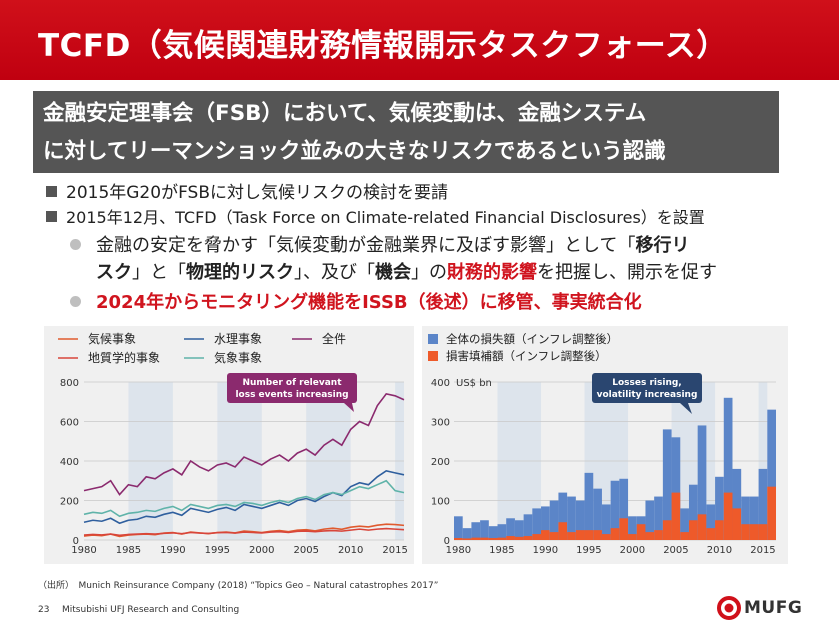 The image size is (839, 626). I want to click on legend-label: 全体の損失額（インフレ調整後）, so click(532, 339).